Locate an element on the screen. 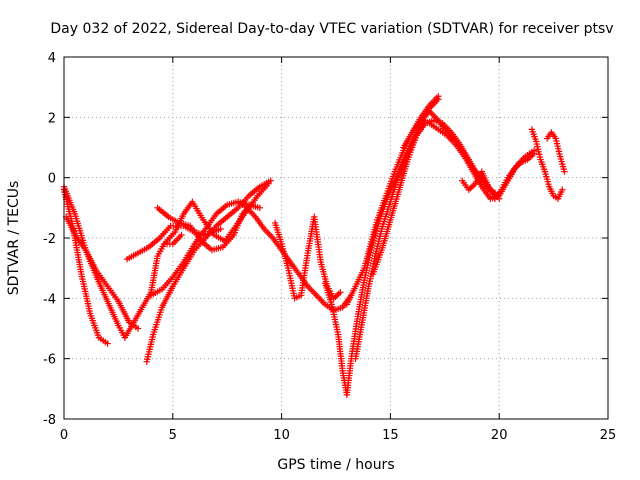 The width and height of the screenshot is (640, 480). y-tick-label: -4 is located at coordinates (49, 299).